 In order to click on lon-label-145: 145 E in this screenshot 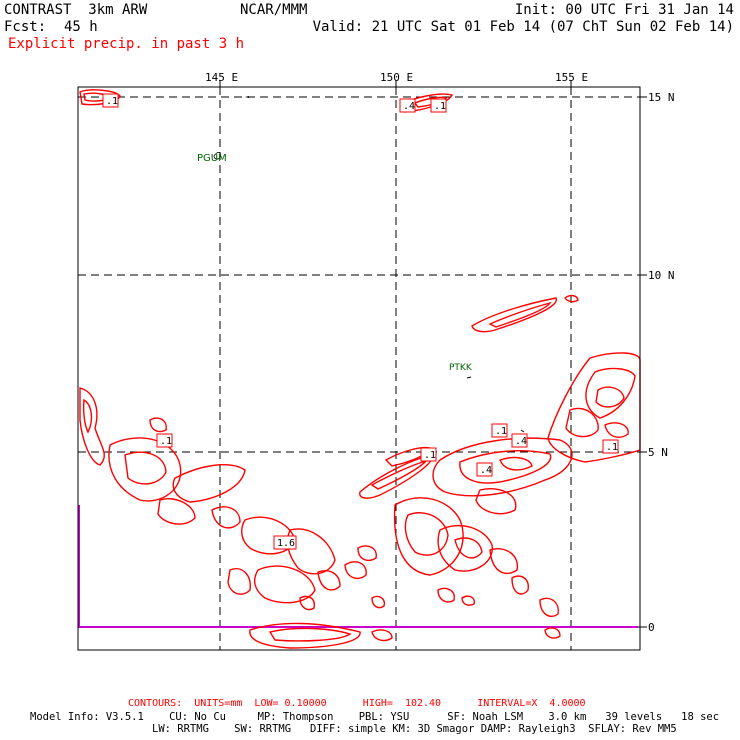, I will do `click(221, 77)`.